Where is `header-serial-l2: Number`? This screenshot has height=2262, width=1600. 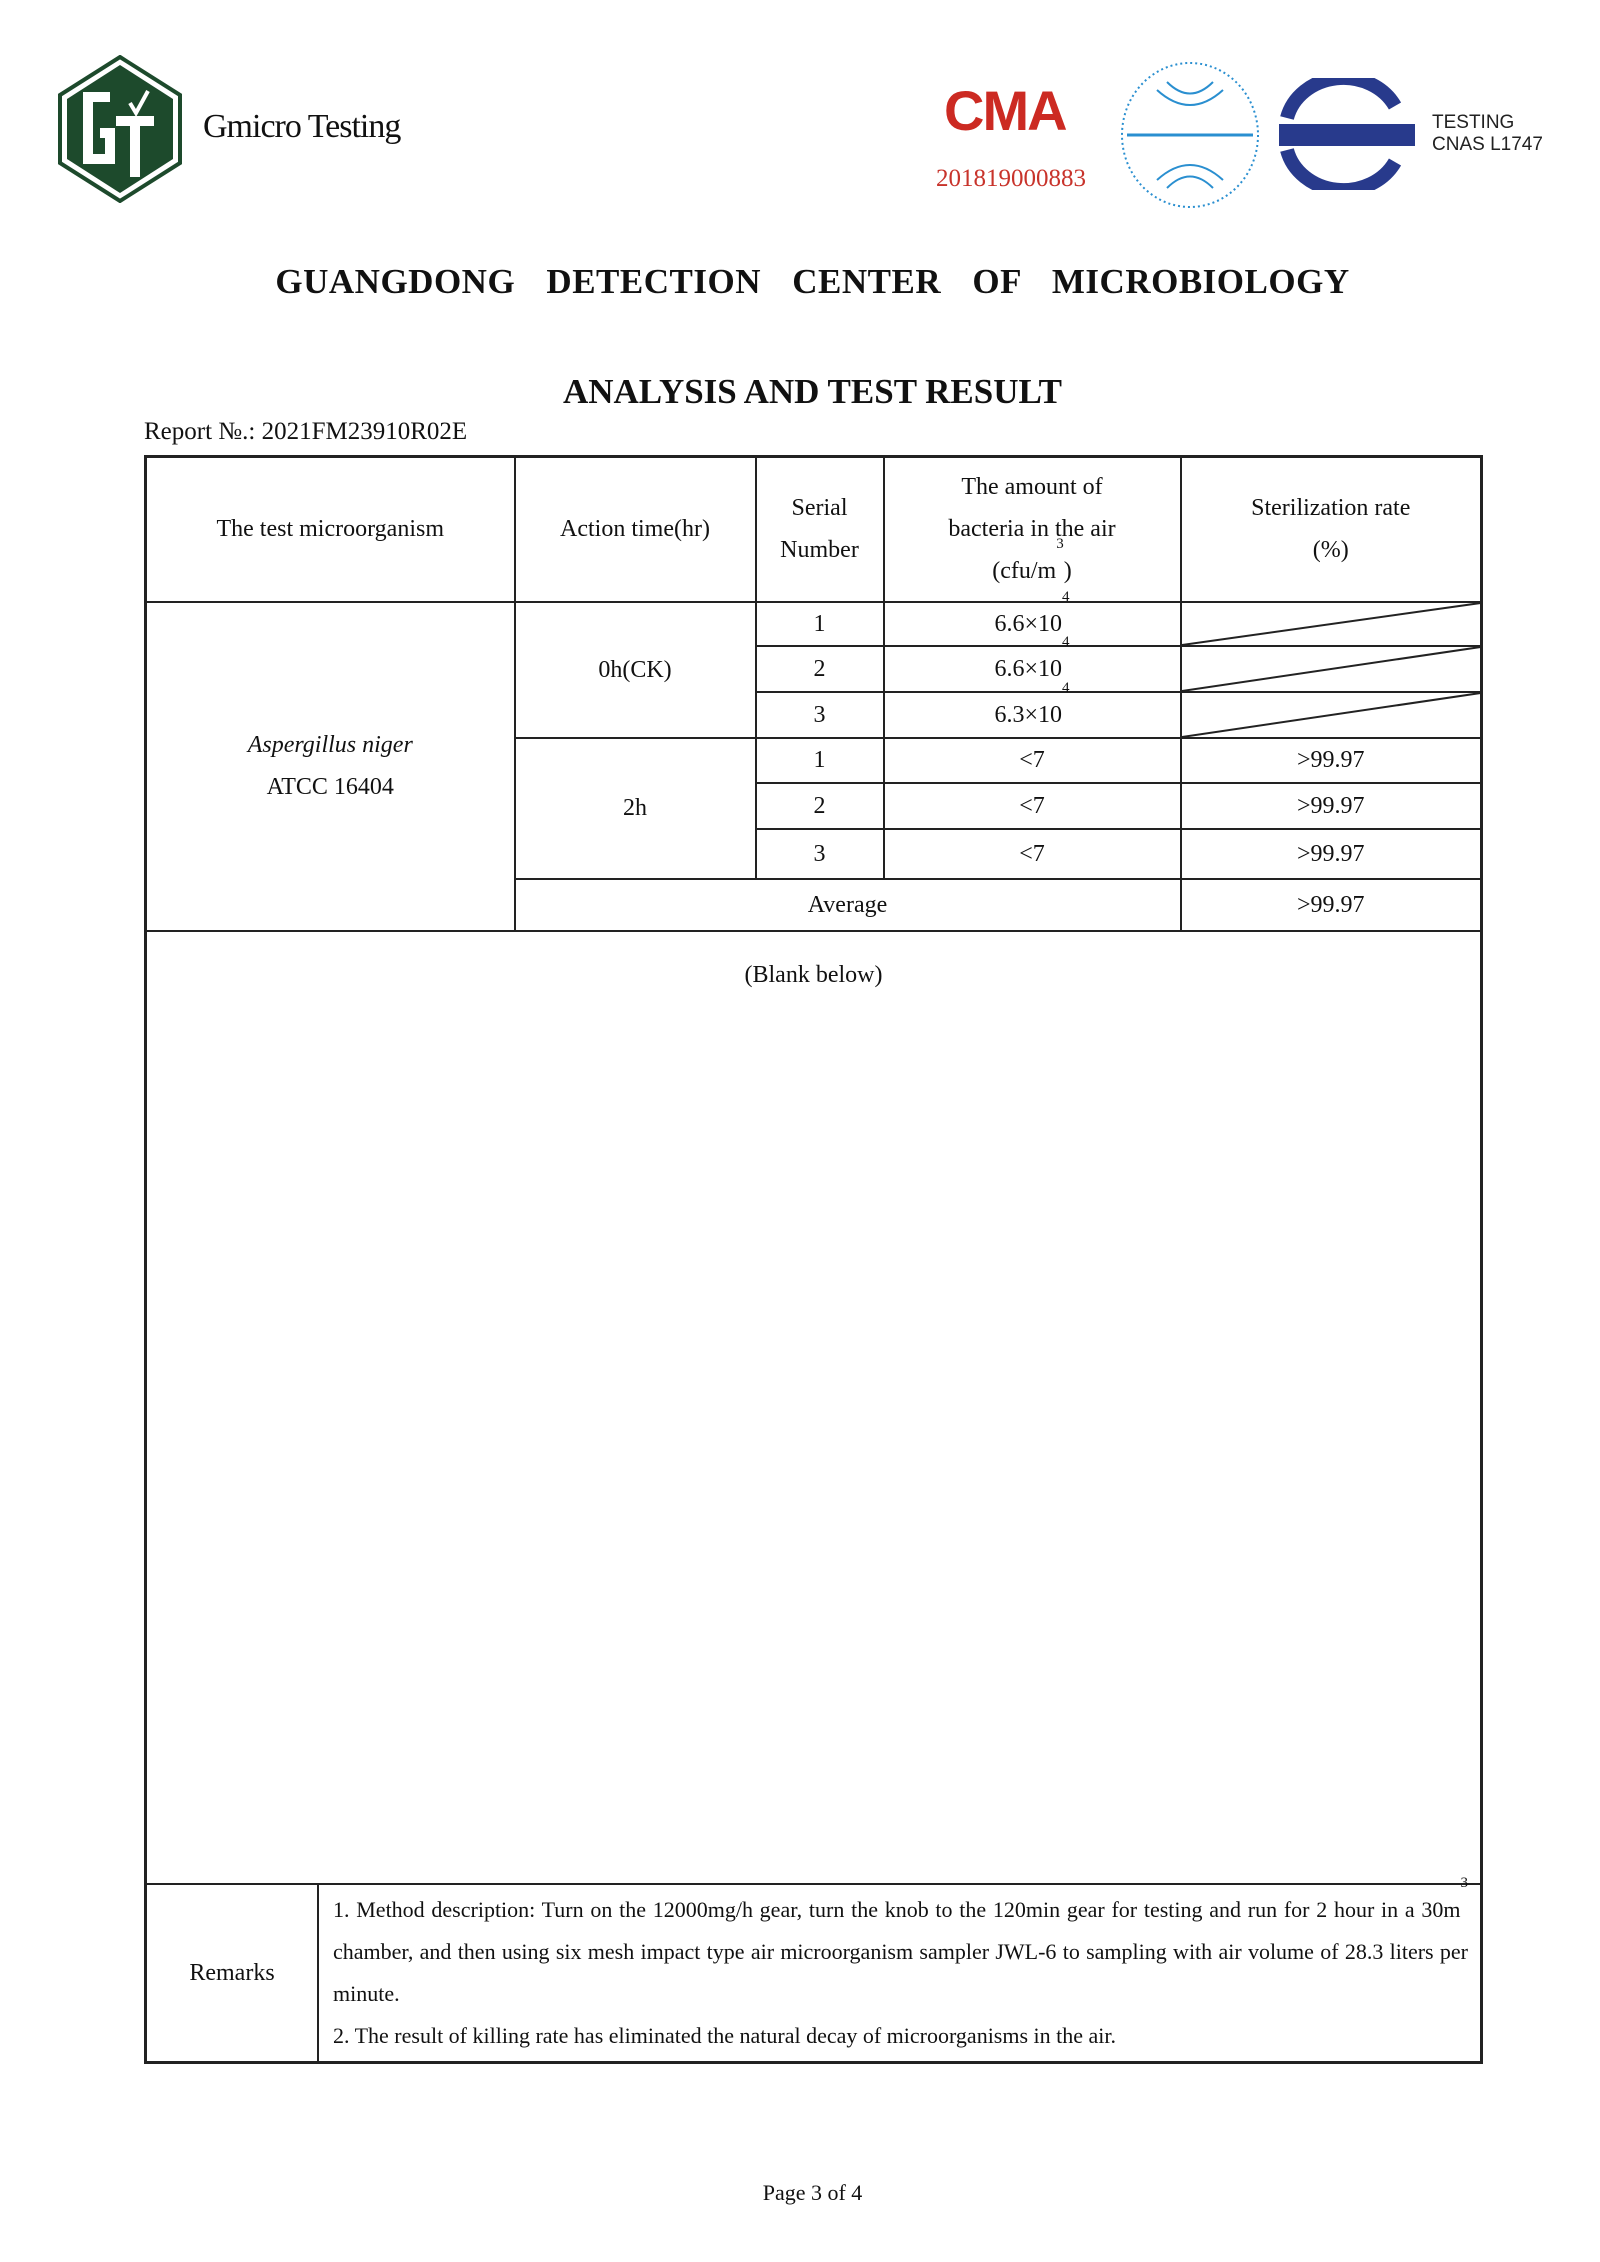 header-serial-l2: Number is located at coordinates (819, 550).